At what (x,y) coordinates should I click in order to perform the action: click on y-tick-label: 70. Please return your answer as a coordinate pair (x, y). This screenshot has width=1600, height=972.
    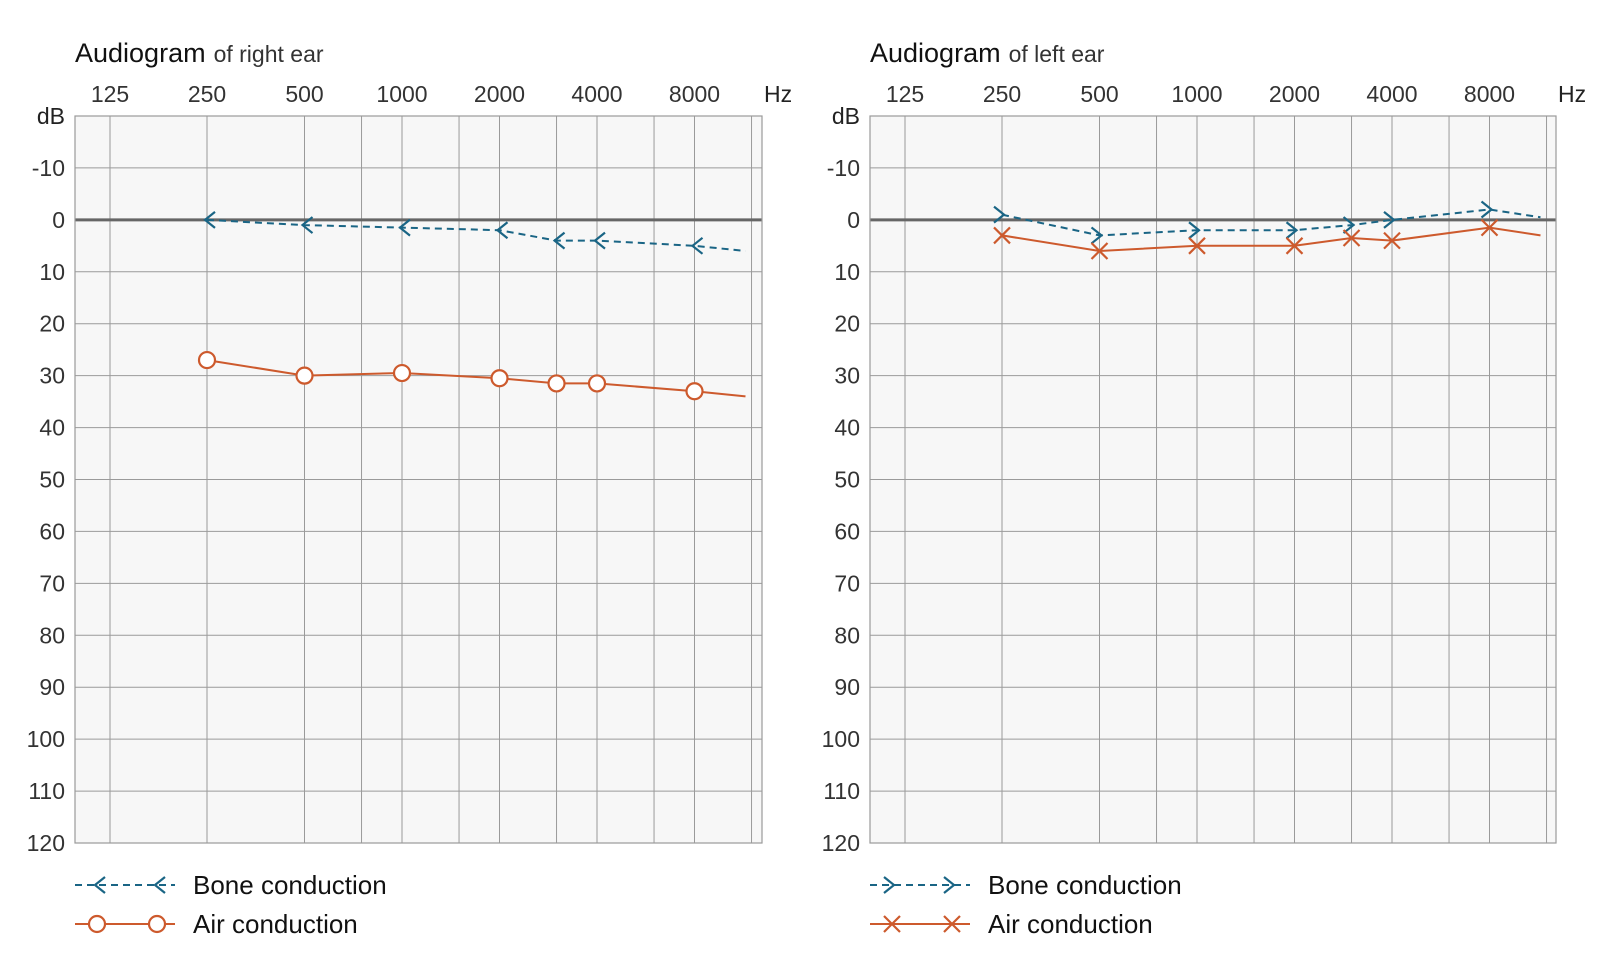
    Looking at the image, I should click on (52, 583).